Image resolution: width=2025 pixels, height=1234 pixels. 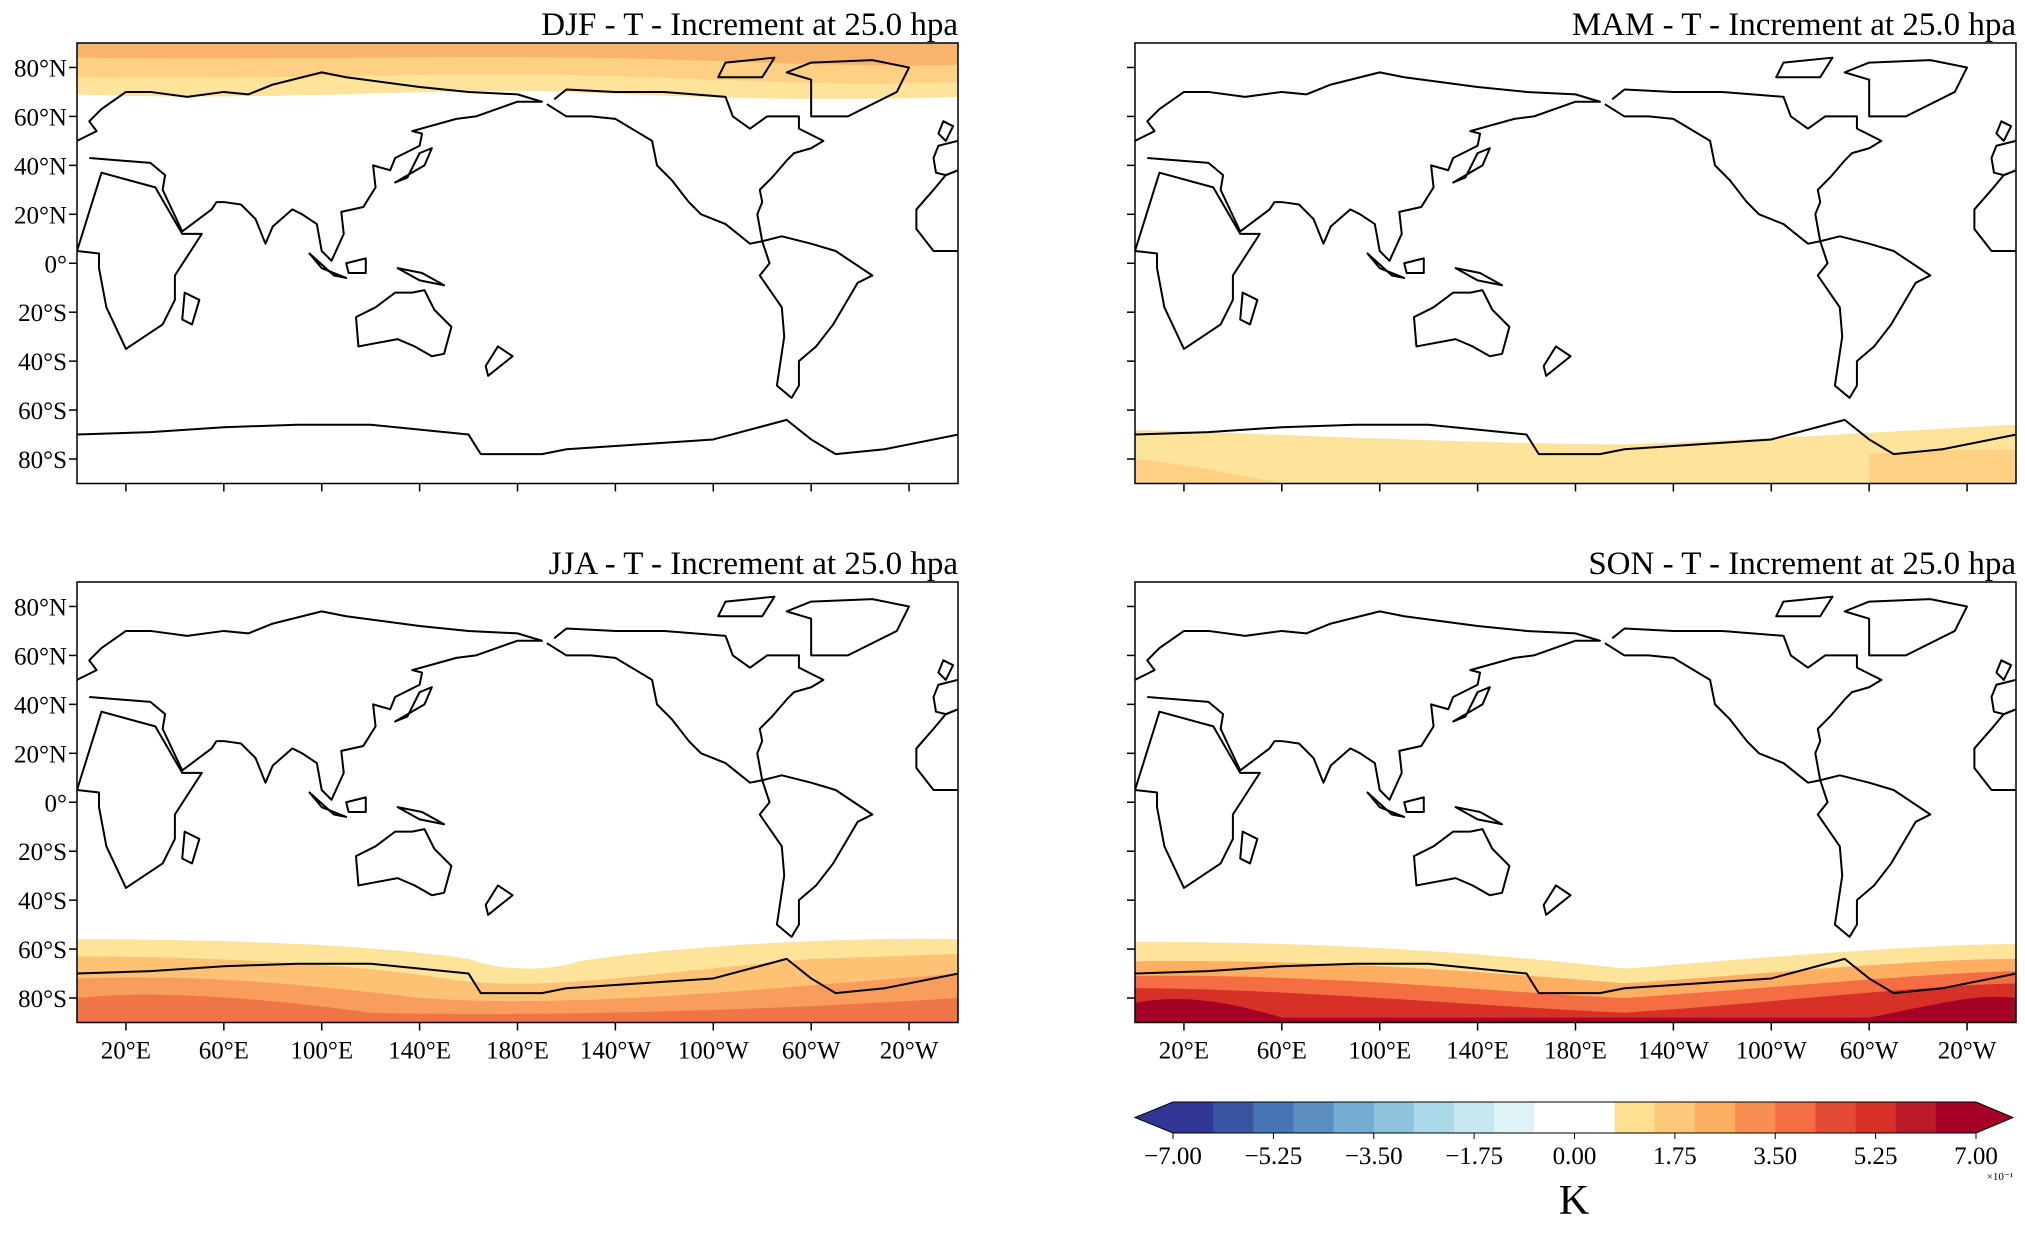 What do you see at coordinates (1775, 1156) in the screenshot?
I see `colorbar-tick-label: 3.50` at bounding box center [1775, 1156].